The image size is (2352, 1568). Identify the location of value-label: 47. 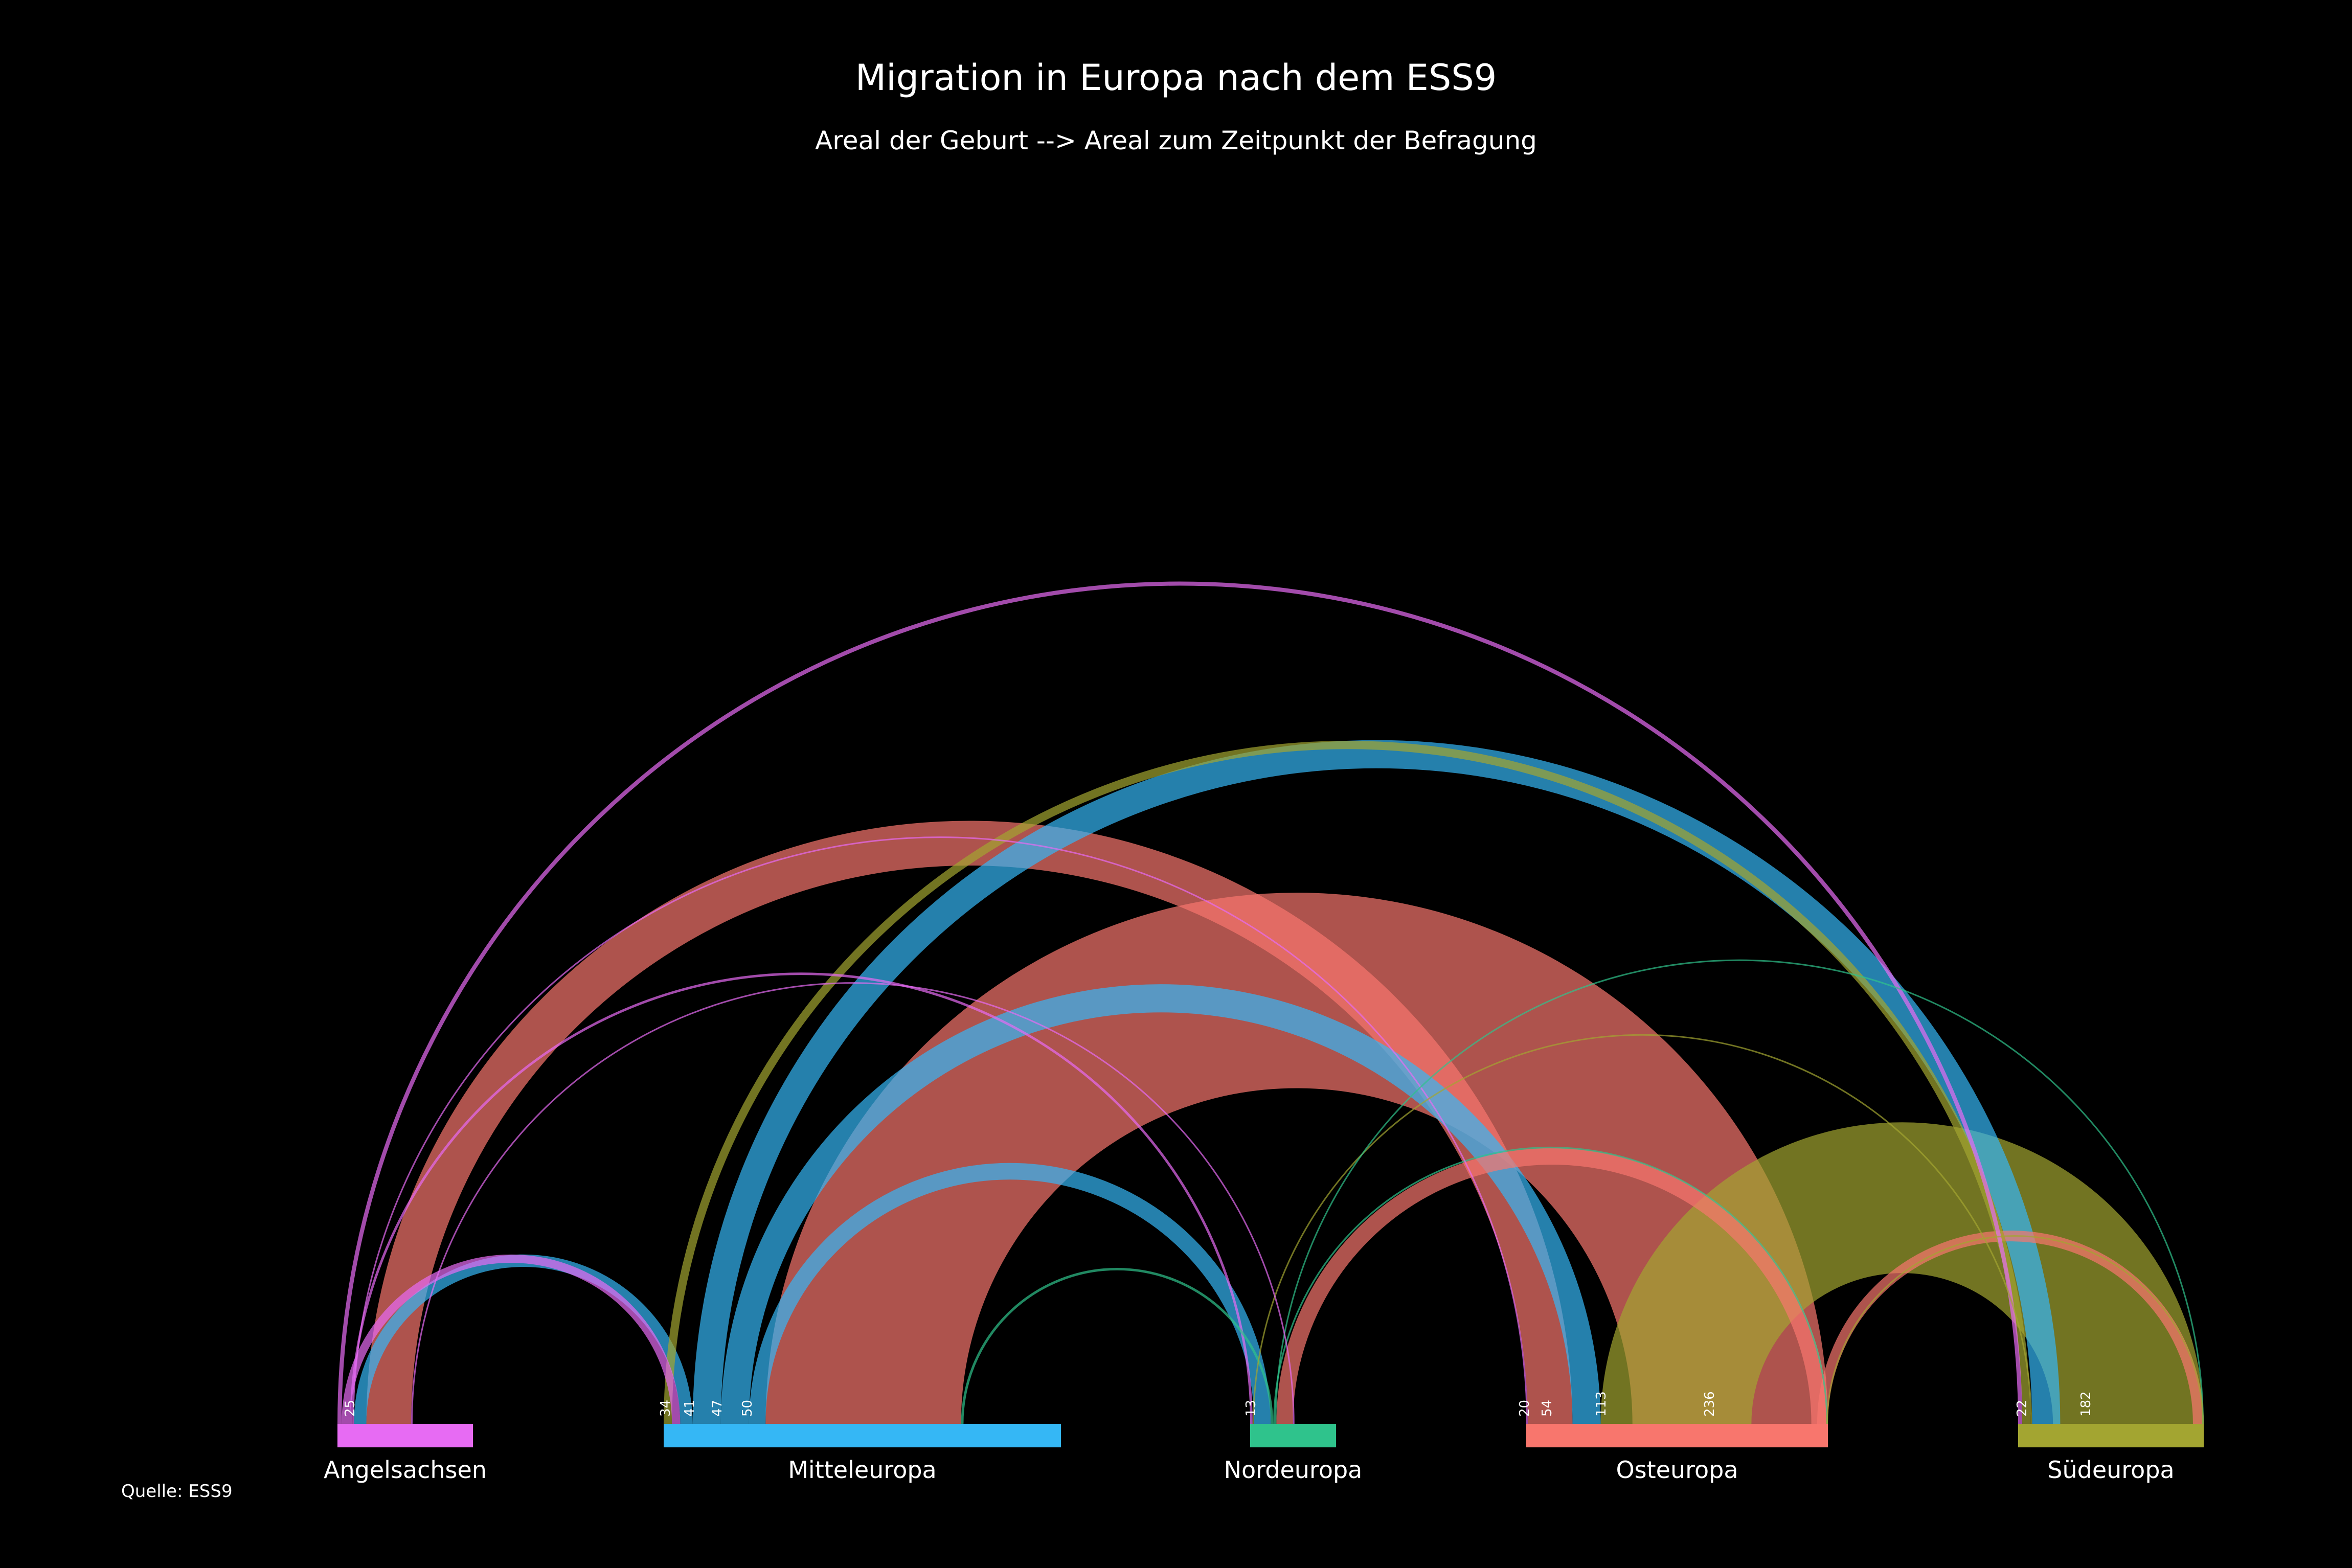
(717, 1409).